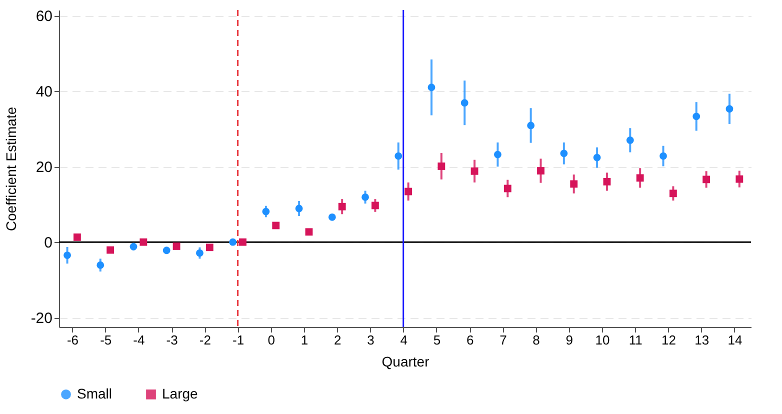 The image size is (782, 414). I want to click on x-tick-label: 13, so click(702, 340).